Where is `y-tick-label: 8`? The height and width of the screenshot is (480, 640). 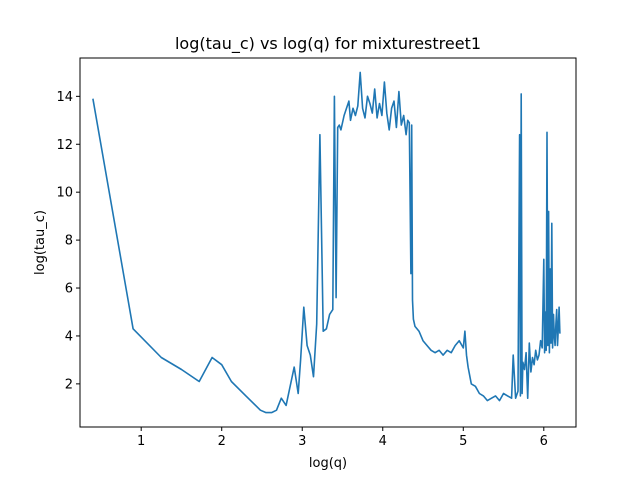 y-tick-label: 8 is located at coordinates (69, 241).